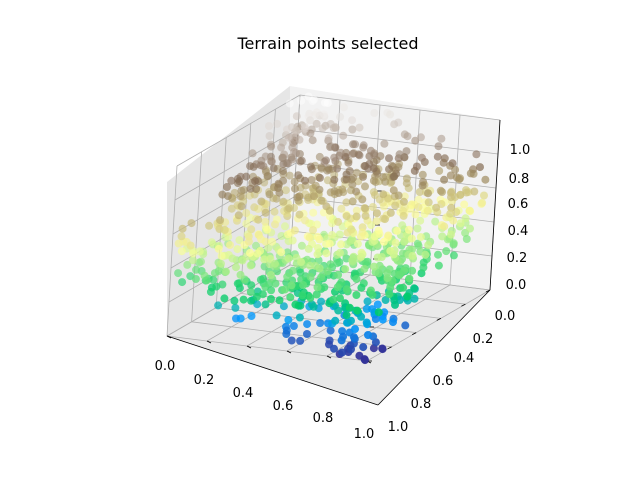 The image size is (640, 480). I want to click on y-tick-label: 0.6, so click(443, 381).